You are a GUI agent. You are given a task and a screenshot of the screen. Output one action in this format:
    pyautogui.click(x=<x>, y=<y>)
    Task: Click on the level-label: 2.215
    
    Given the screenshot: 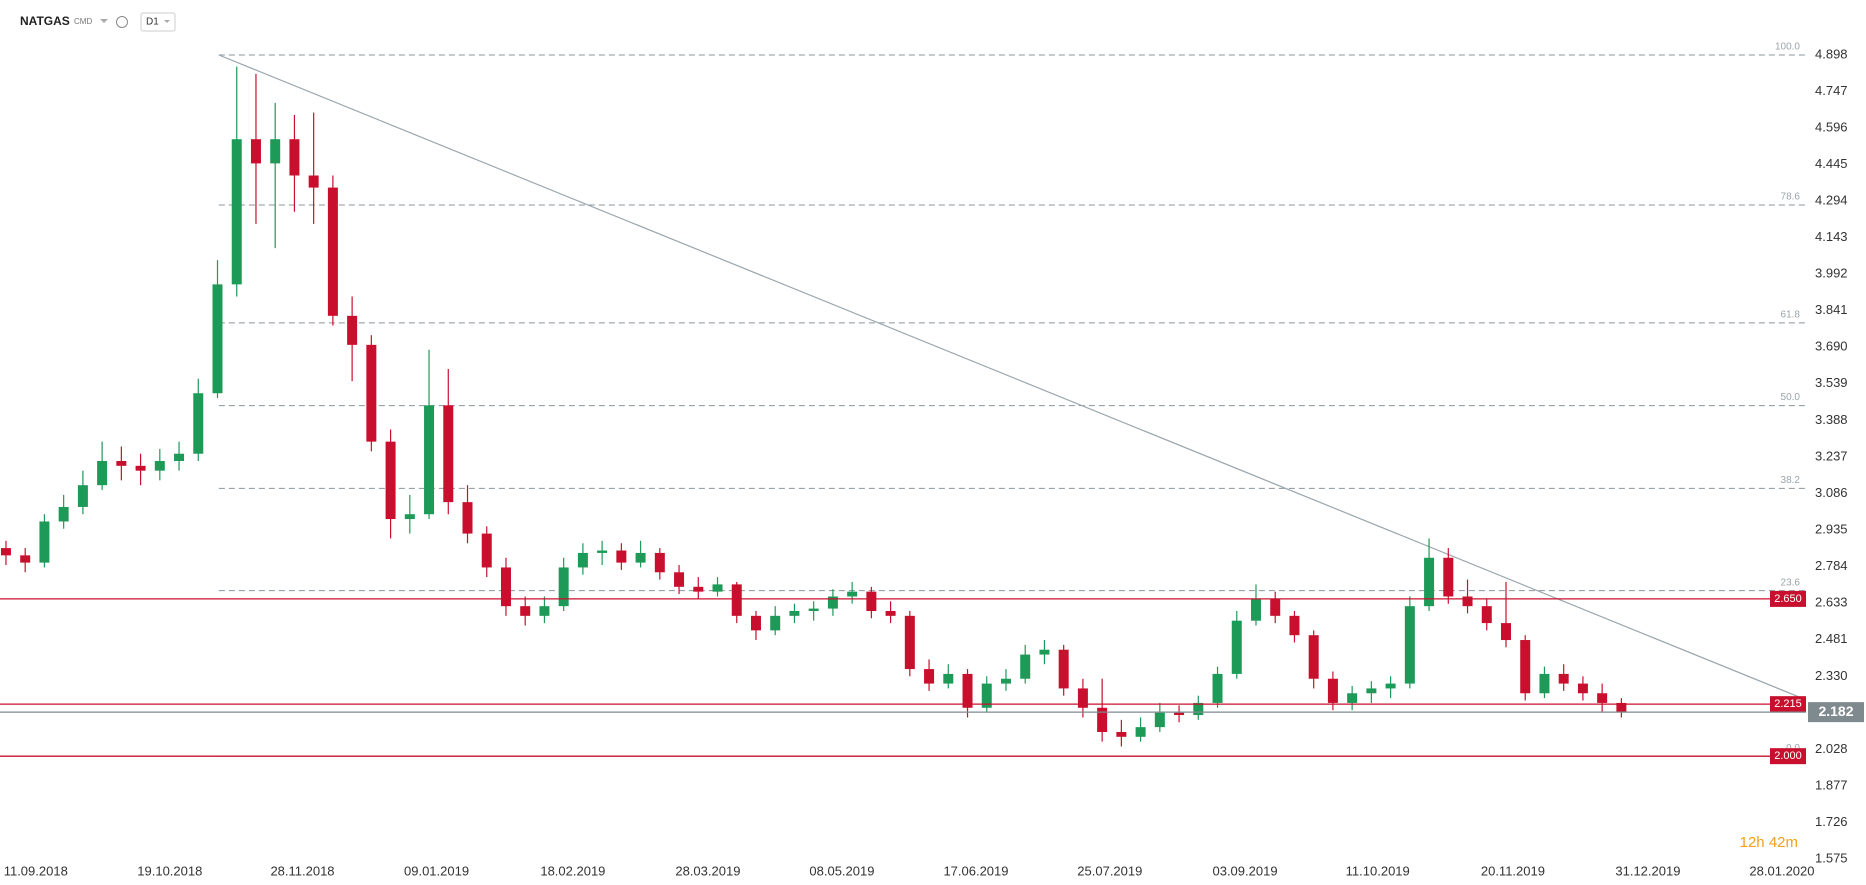 What is the action you would take?
    pyautogui.click(x=1788, y=704)
    